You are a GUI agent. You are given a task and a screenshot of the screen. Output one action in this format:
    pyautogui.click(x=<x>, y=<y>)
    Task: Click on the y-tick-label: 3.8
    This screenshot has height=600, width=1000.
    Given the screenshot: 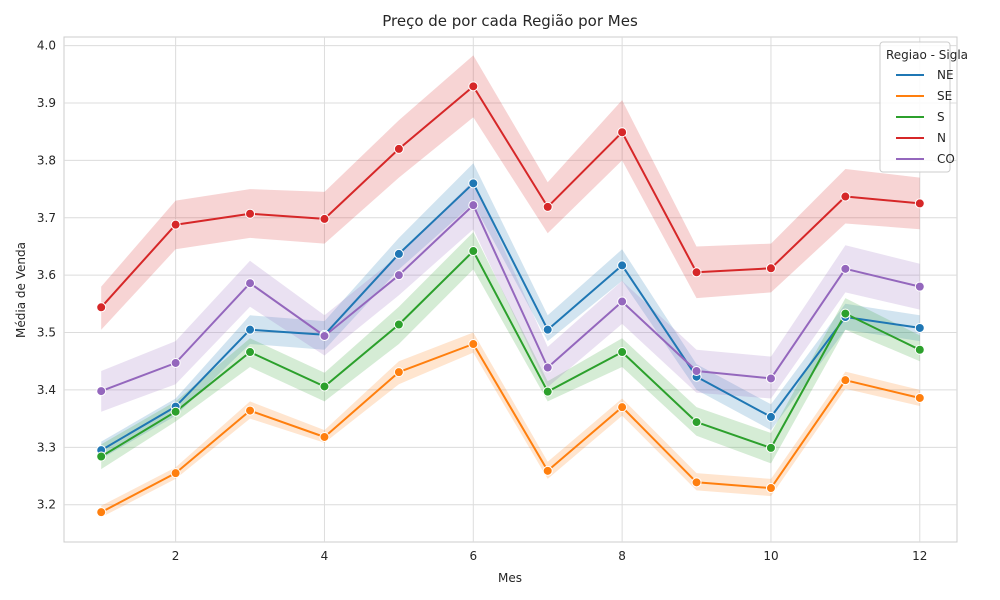 What is the action you would take?
    pyautogui.click(x=46, y=160)
    